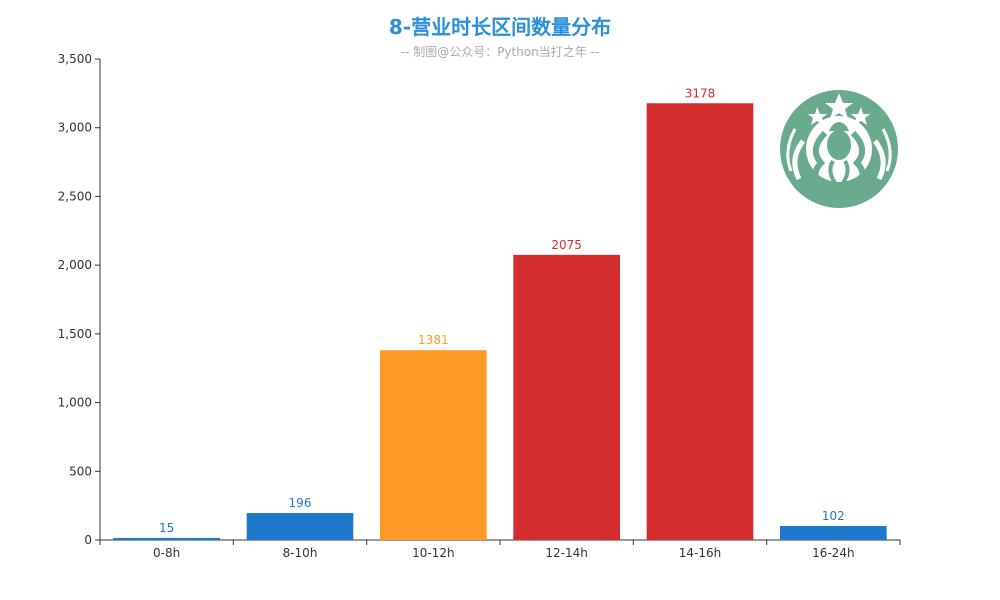 This screenshot has width=1000, height=600. Describe the element at coordinates (833, 516) in the screenshot. I see `bar-value-label: 102` at that location.